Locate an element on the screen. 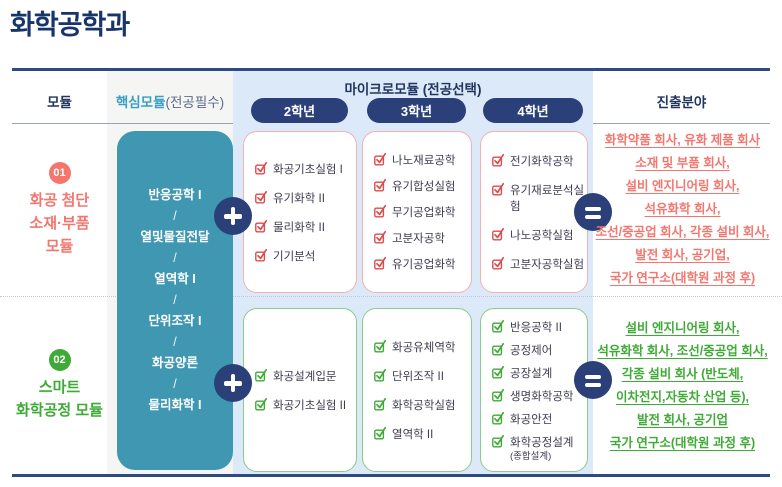  course-item: 화공설계입문 is located at coordinates (305, 376).